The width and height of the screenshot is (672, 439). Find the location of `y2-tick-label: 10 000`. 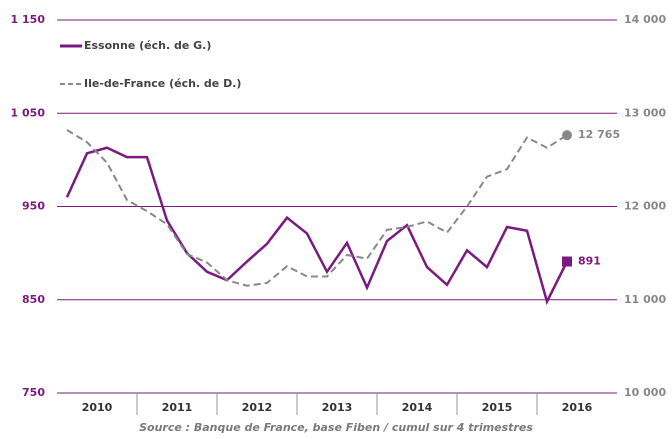

y2-tick-label: 10 000 is located at coordinates (645, 392).